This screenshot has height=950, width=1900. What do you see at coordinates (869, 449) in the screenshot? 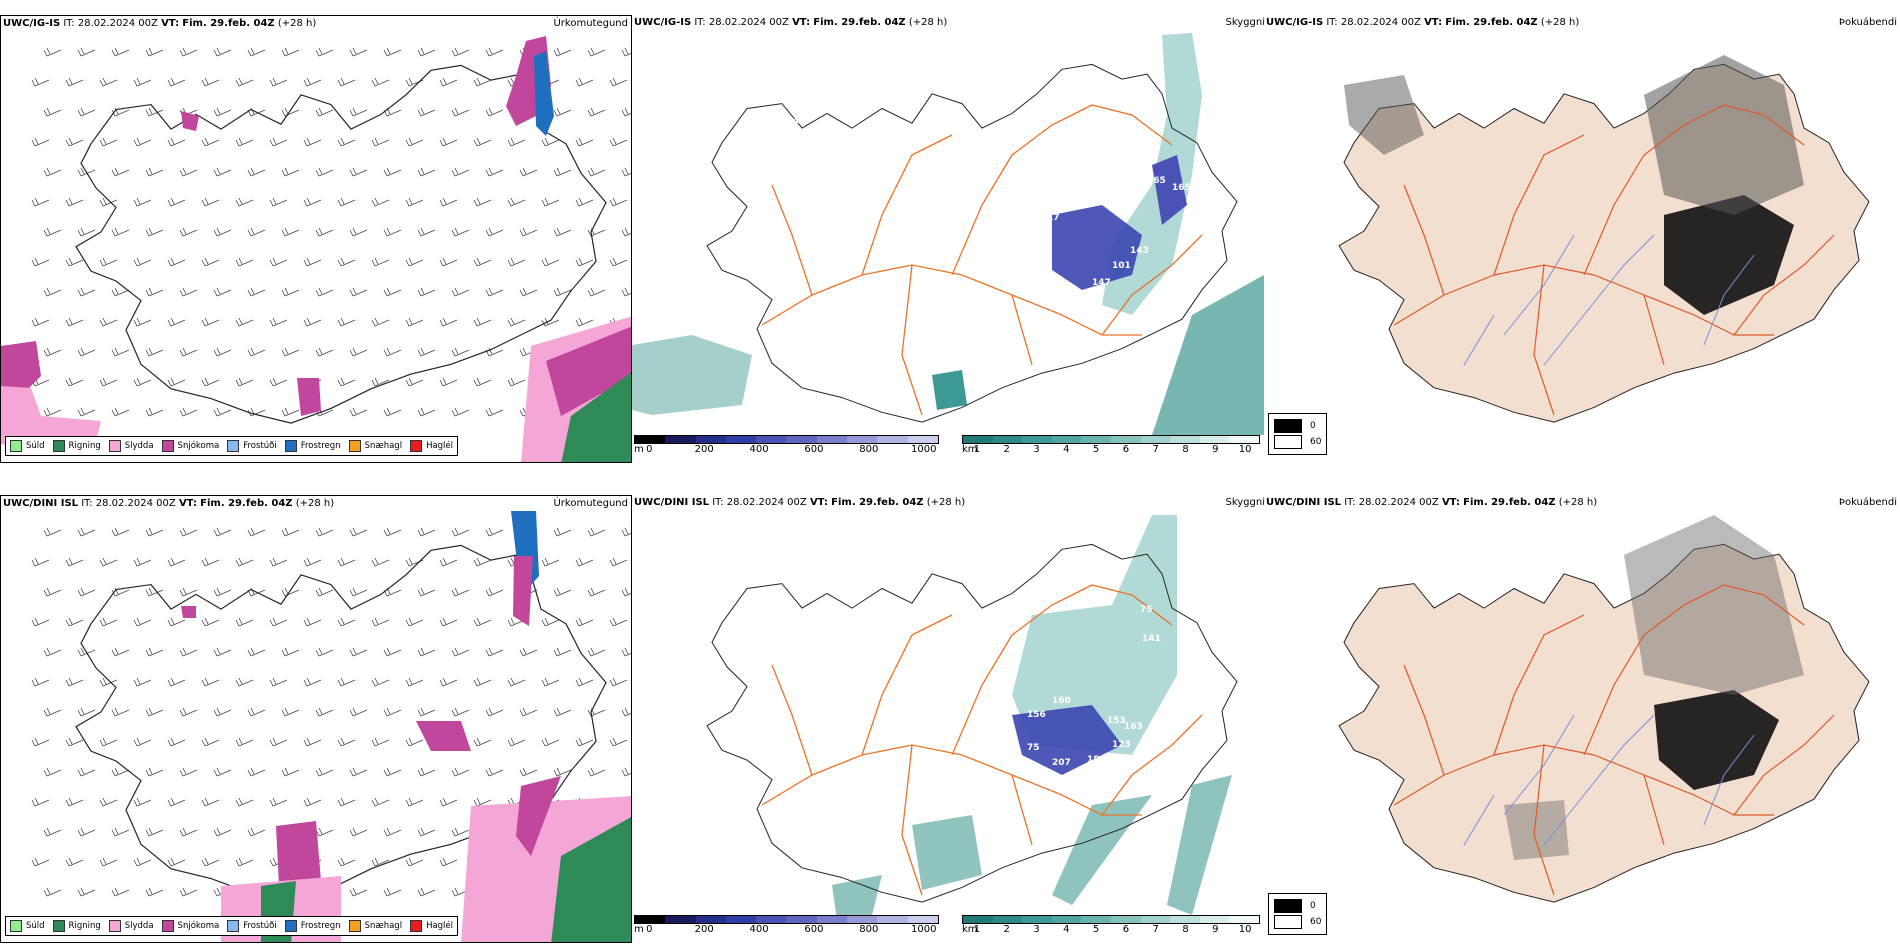
I see `colorbar-tick: 800` at bounding box center [869, 449].